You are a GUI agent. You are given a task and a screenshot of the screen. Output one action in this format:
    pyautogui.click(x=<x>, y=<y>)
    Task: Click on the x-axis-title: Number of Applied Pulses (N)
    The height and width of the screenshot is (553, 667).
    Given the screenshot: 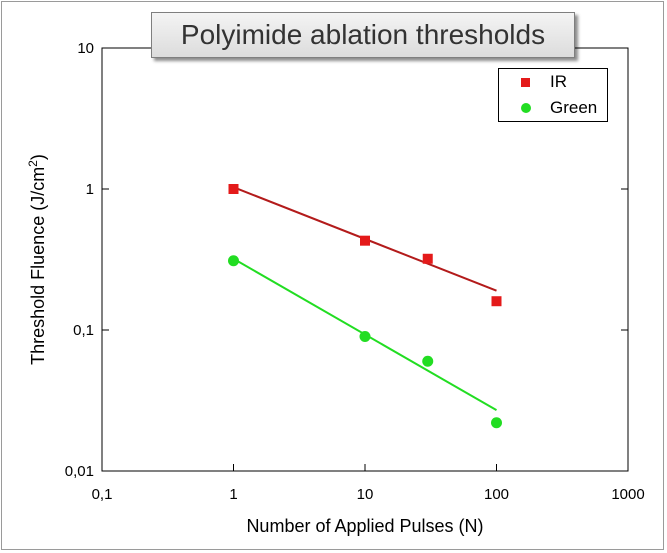 What is the action you would take?
    pyautogui.click(x=364, y=526)
    